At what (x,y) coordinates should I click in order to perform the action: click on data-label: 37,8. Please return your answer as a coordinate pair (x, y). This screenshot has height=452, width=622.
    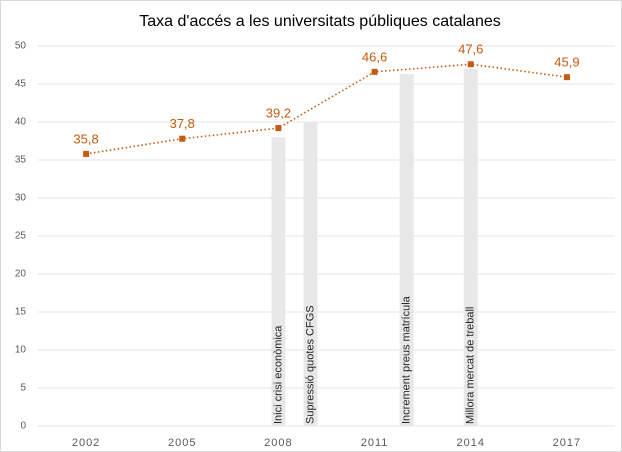
    Looking at the image, I should click on (182, 123).